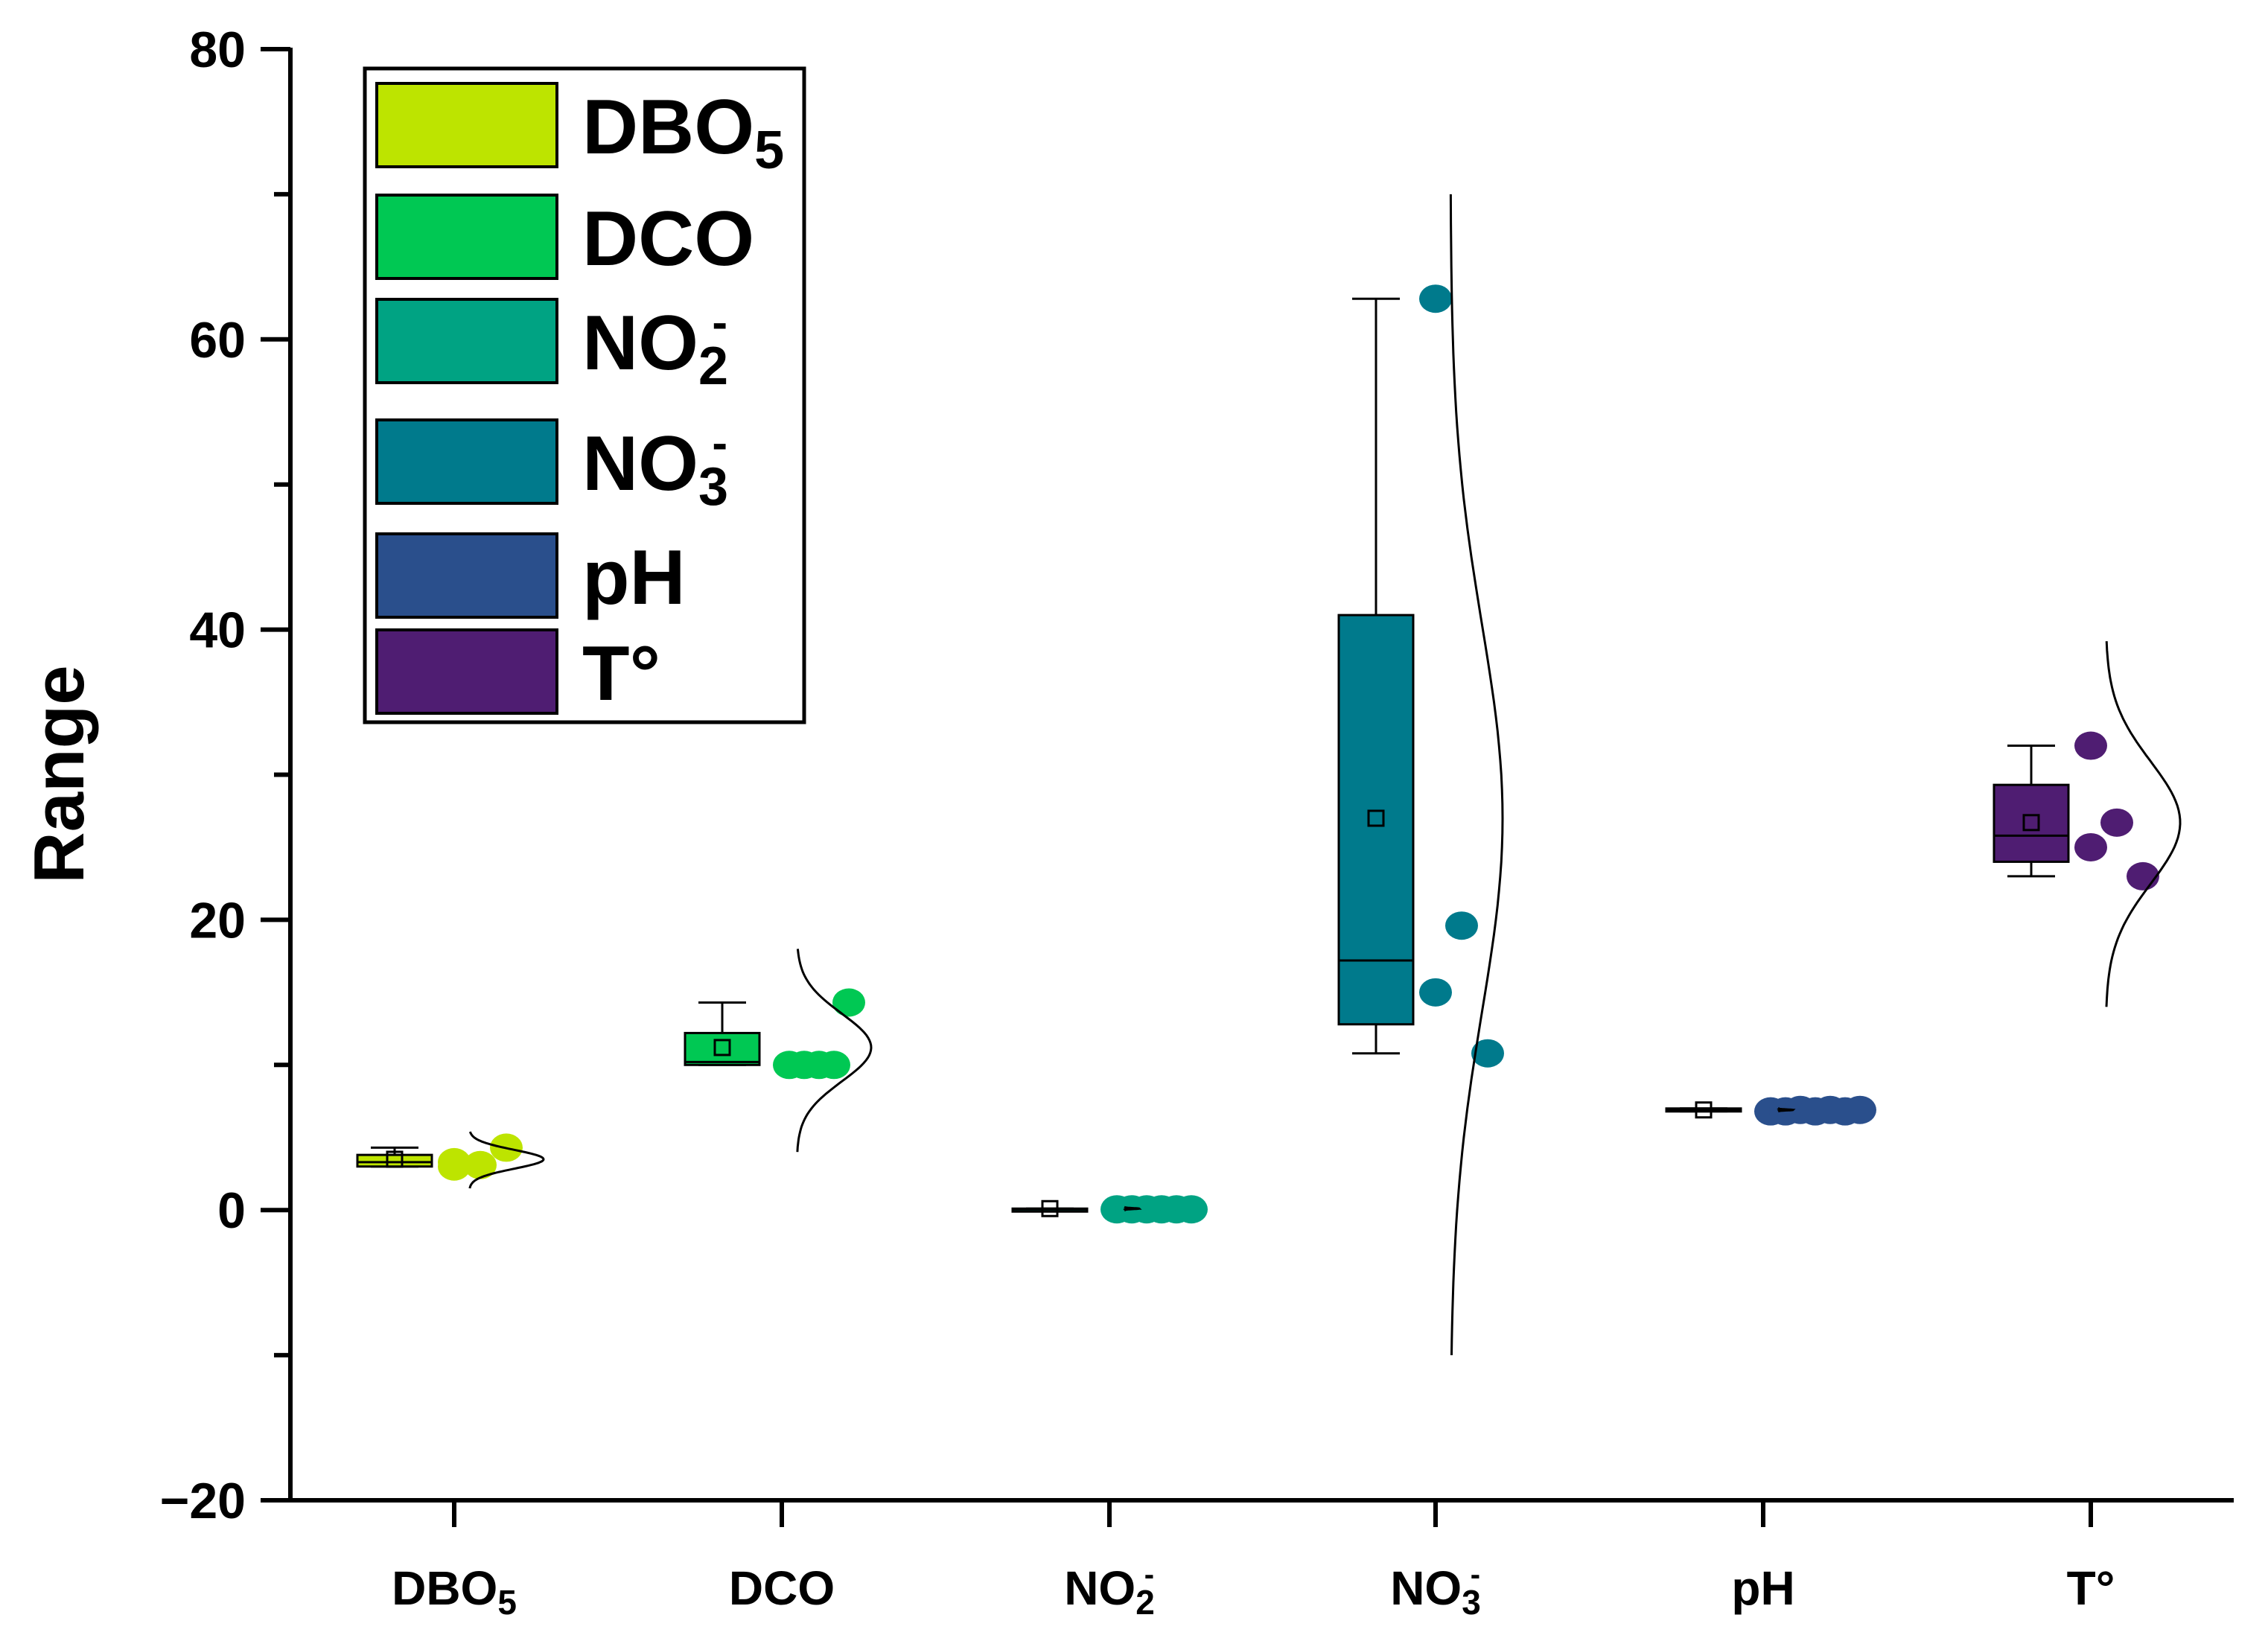  I want to click on legend-label: pH, so click(634, 578).